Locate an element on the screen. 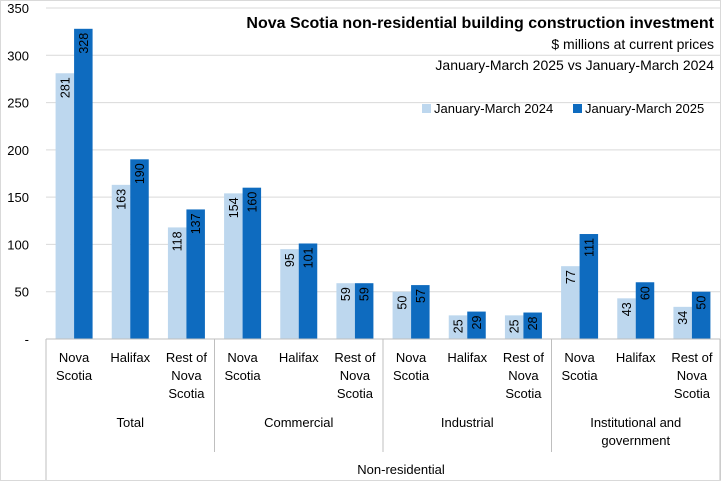 This screenshot has height=481, width=721. legend: January-March 2024 January-March 2025 is located at coordinates (563, 108).